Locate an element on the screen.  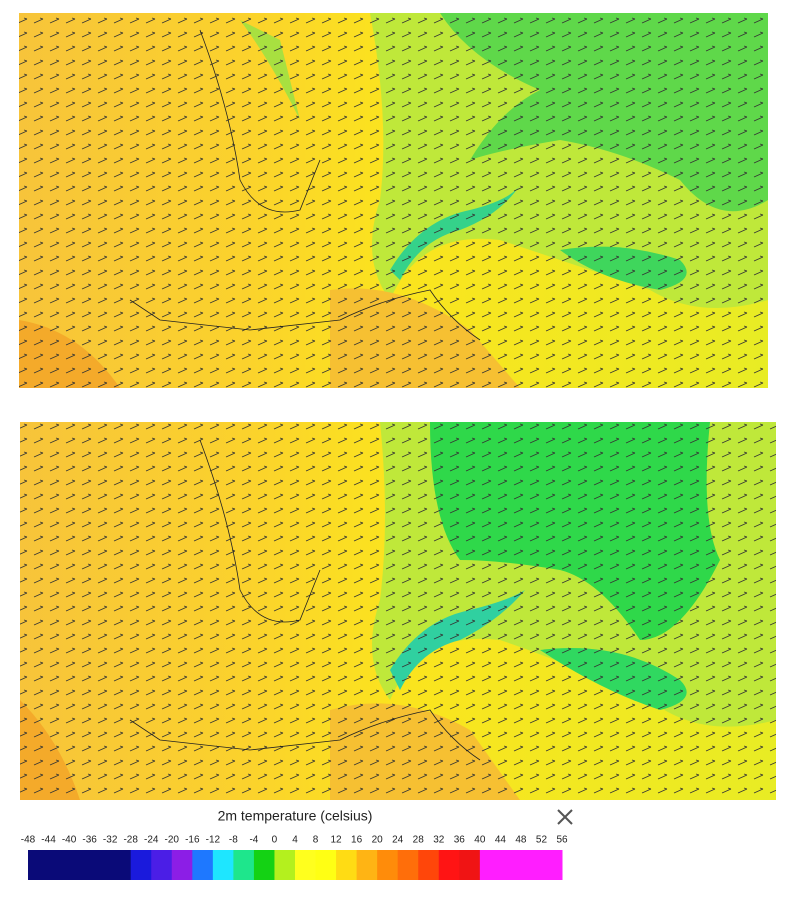
tick-label: 8 is located at coordinates (316, 840).